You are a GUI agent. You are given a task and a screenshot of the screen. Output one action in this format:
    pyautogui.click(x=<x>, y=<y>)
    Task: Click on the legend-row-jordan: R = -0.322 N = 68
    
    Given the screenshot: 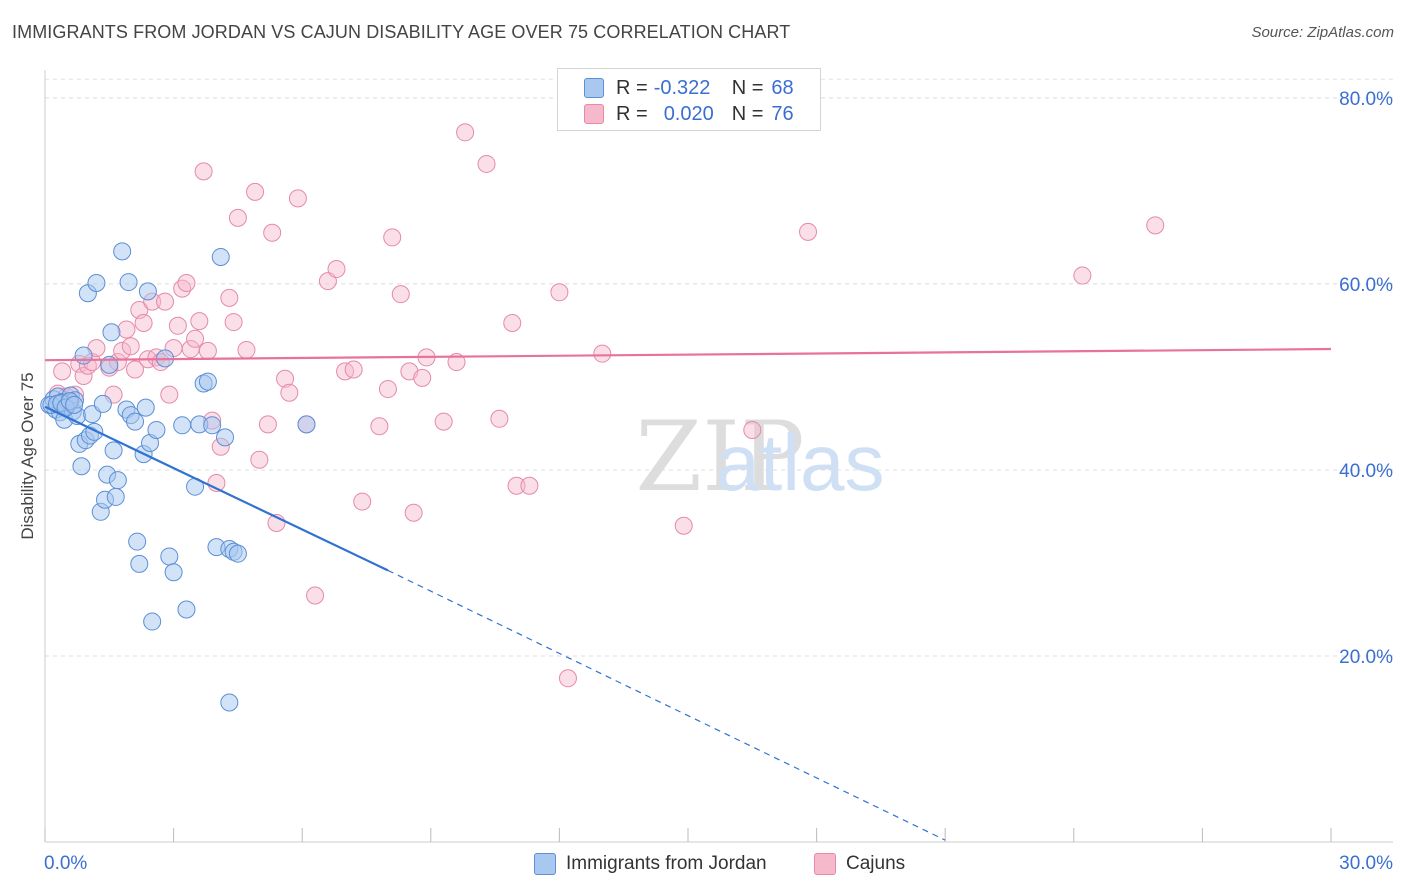 What is the action you would take?
    pyautogui.click(x=689, y=88)
    